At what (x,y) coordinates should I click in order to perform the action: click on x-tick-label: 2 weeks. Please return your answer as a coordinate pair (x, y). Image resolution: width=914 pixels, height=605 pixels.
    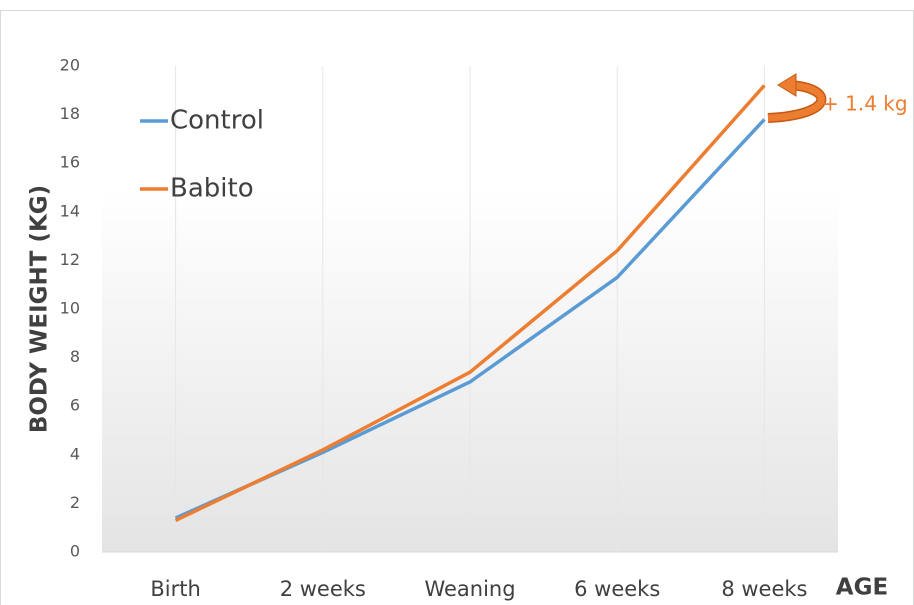
    Looking at the image, I should click on (323, 589).